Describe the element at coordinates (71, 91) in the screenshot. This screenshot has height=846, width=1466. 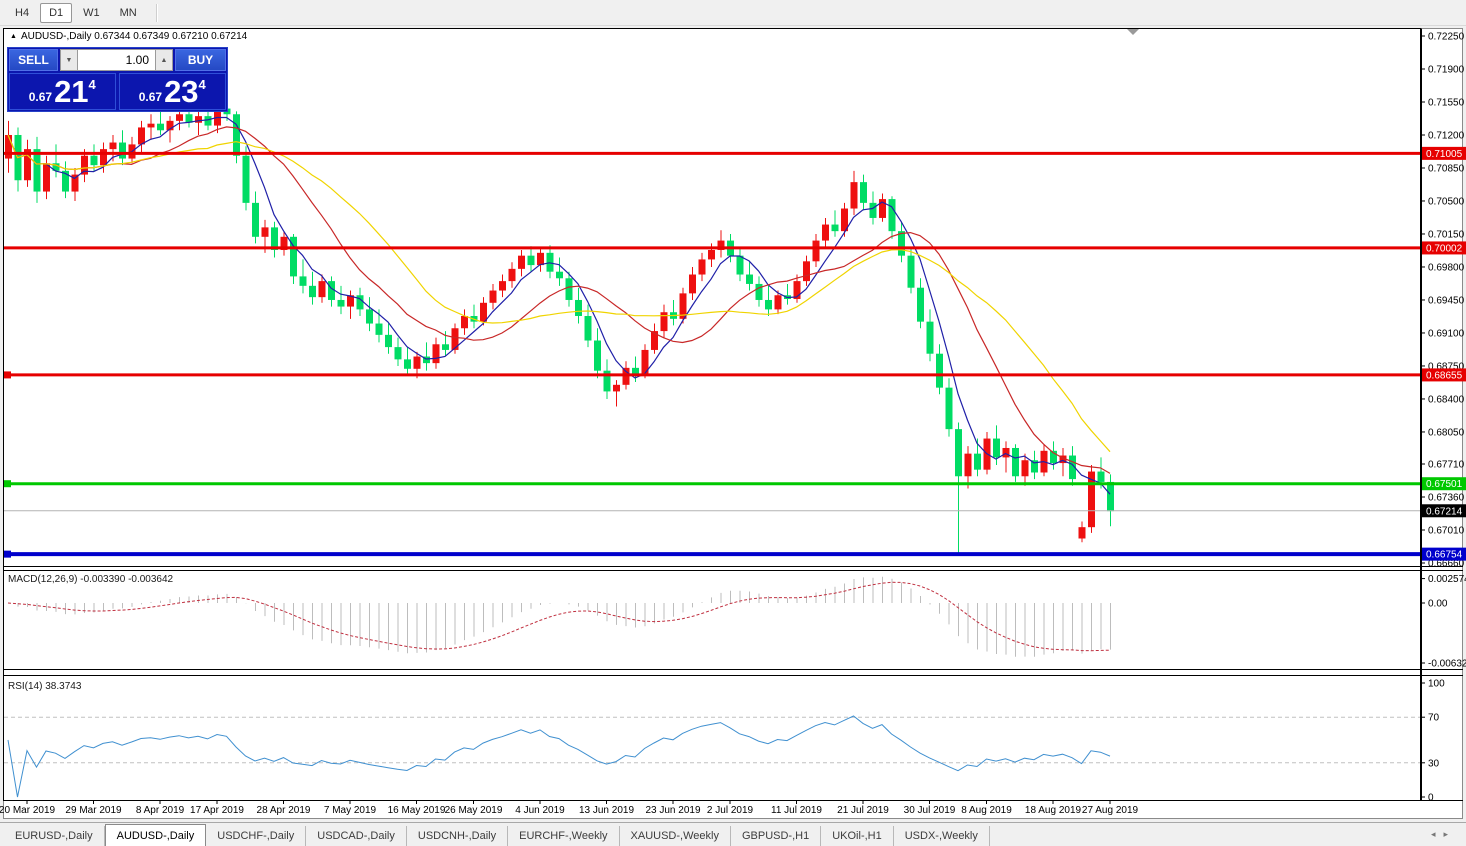
I see `bid-main: 21` at that location.